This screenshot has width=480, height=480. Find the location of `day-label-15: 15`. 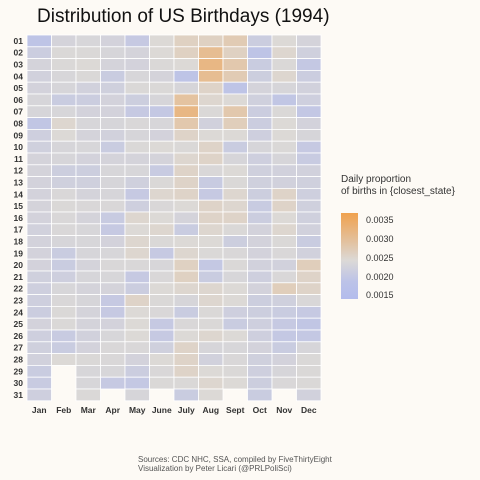

day-label-15: 15 is located at coordinates (19, 206).